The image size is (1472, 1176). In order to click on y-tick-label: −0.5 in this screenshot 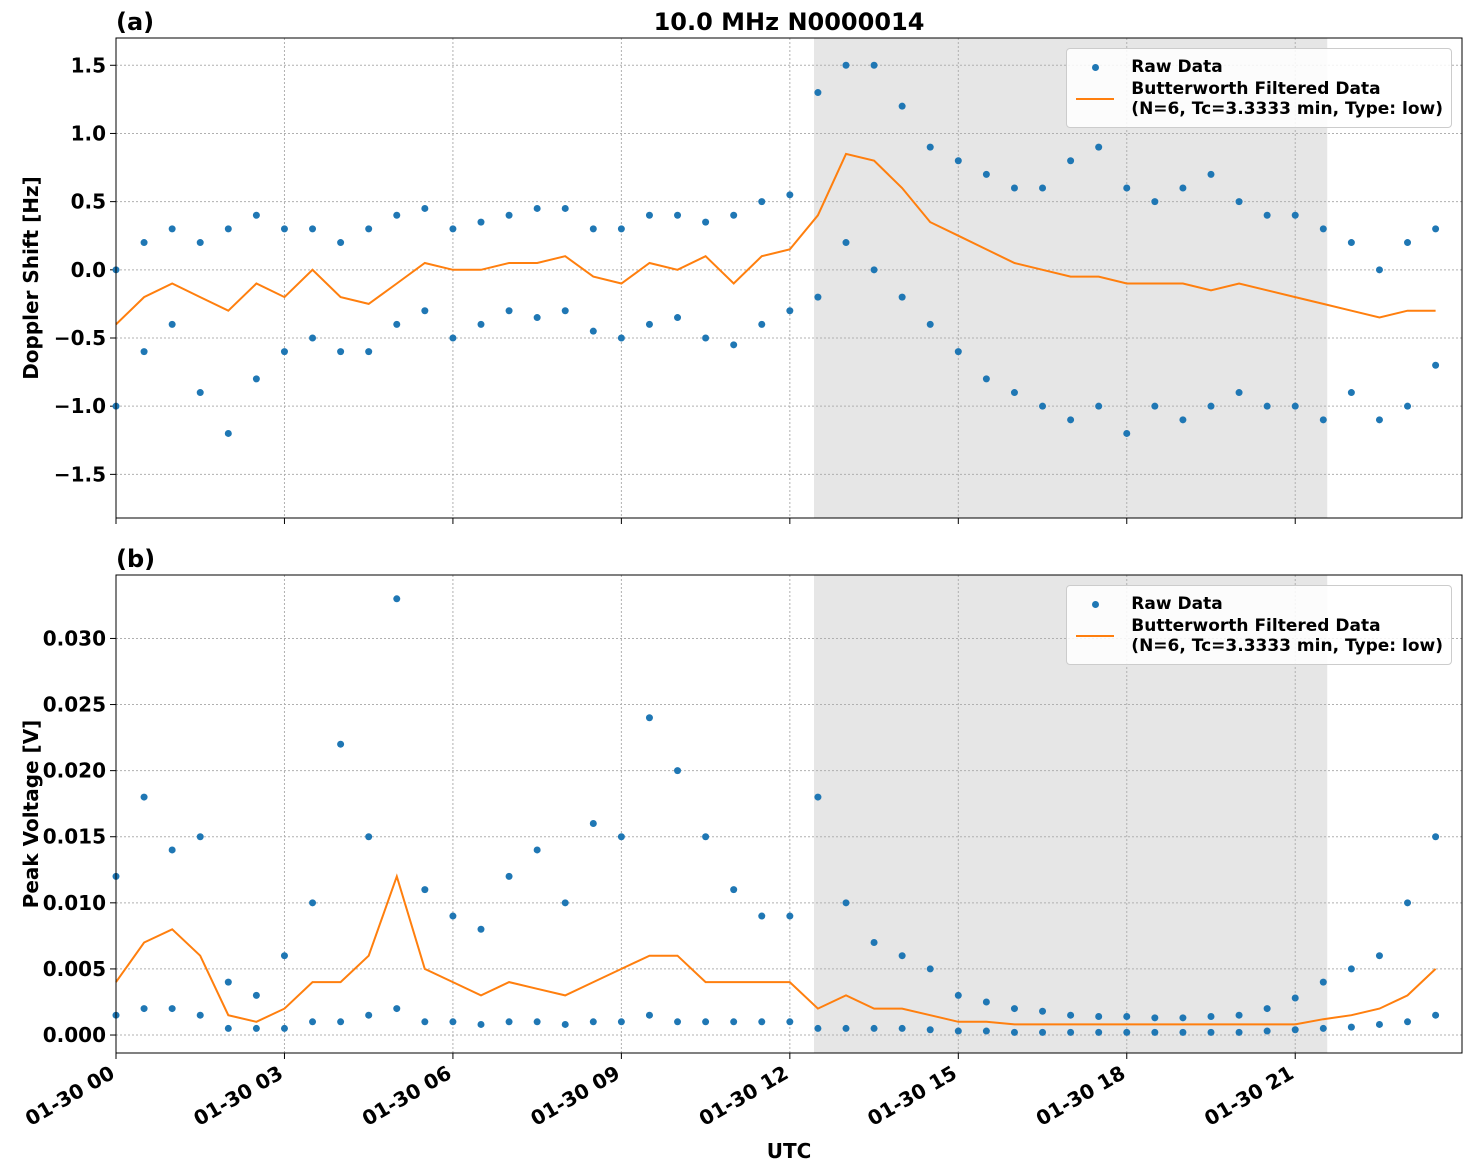, I will do `click(80, 338)`.